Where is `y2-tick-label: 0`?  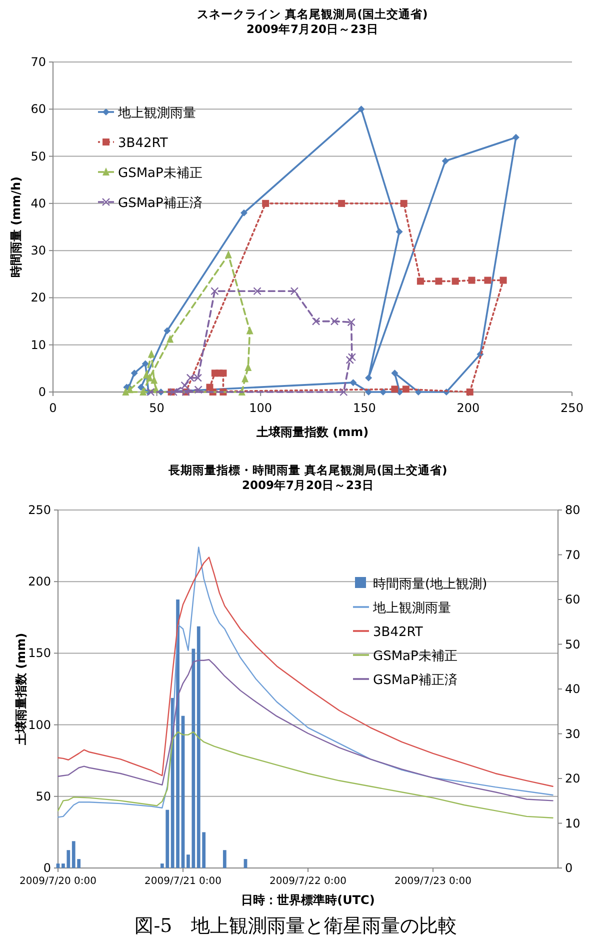
y2-tick-label: 0 is located at coordinates (569, 868).